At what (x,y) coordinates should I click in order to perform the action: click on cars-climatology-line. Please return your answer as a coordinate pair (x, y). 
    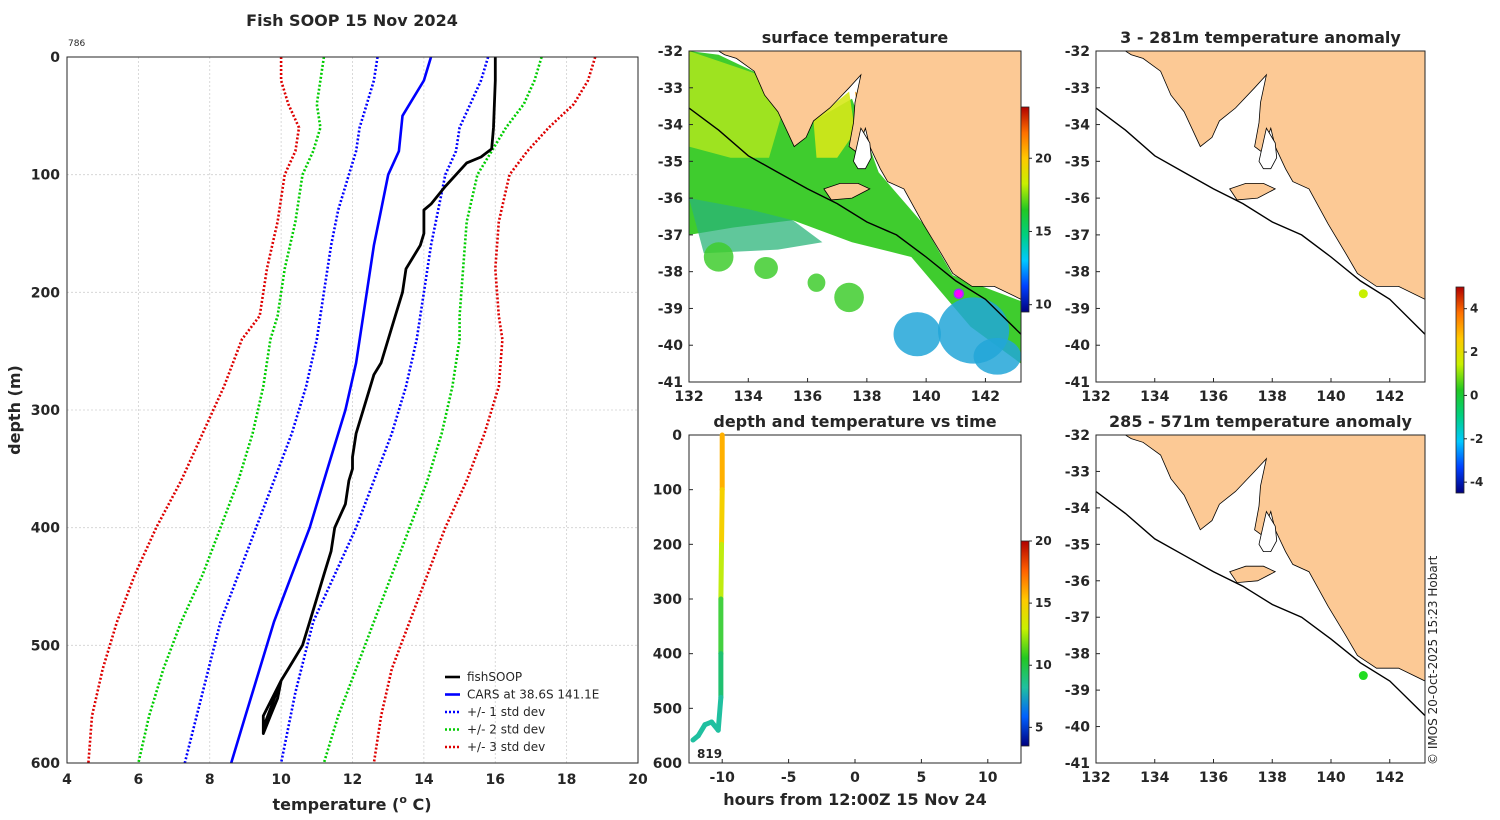
    Looking at the image, I should click on (331, 410).